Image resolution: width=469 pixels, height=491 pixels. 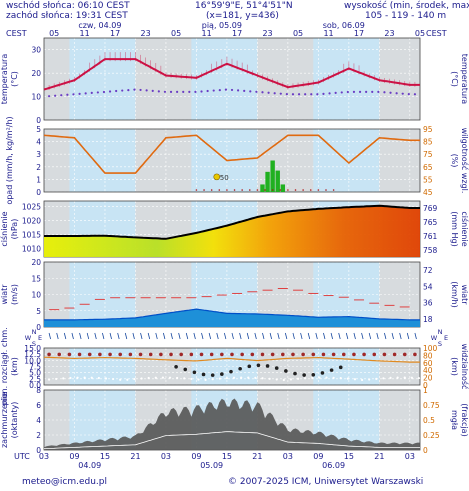 I want to click on ytick-label-right: 40, so click(x=428, y=370).